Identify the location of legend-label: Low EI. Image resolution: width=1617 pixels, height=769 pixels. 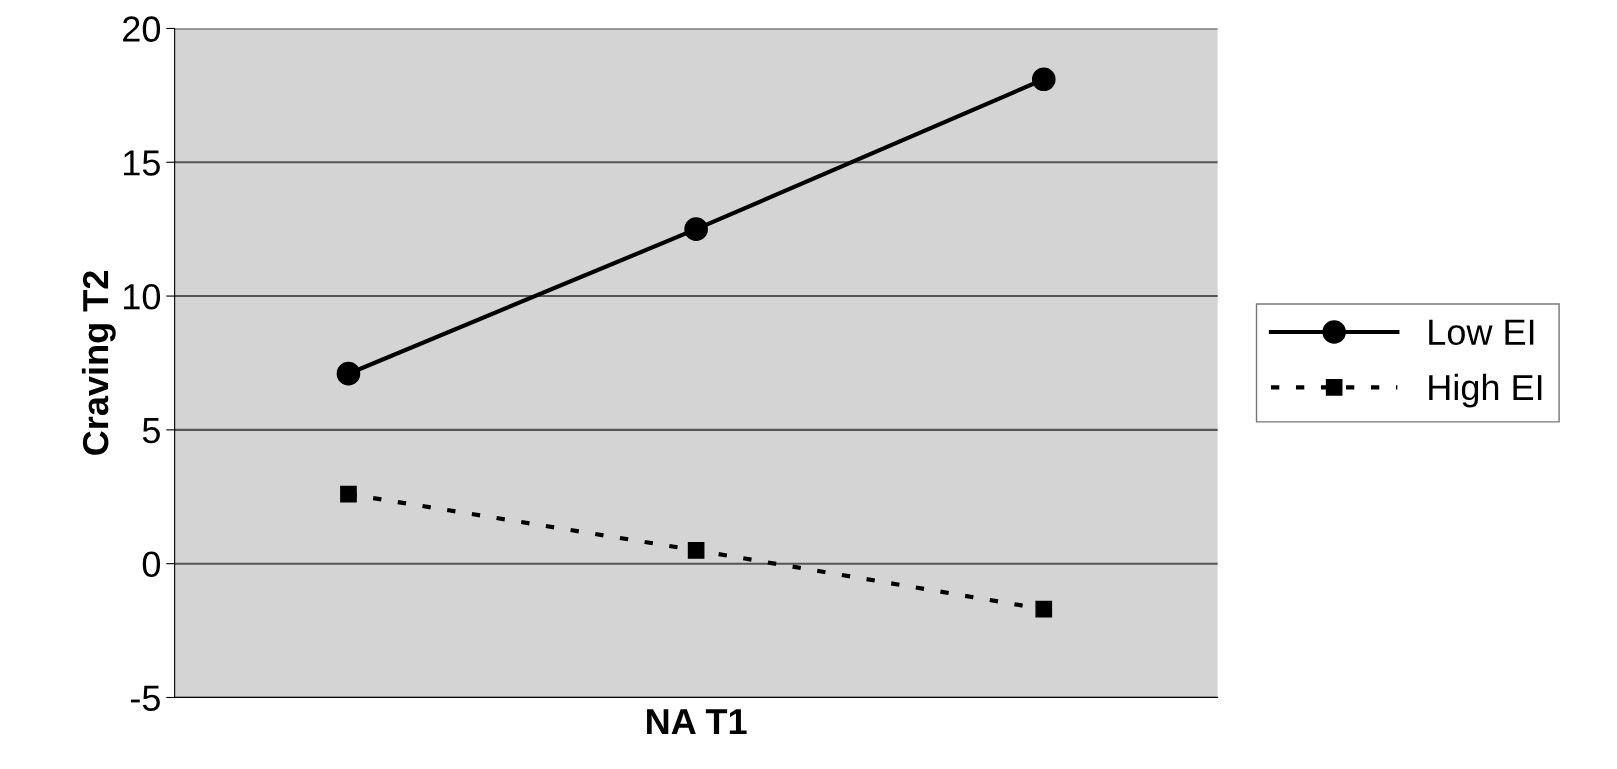
(1481, 332).